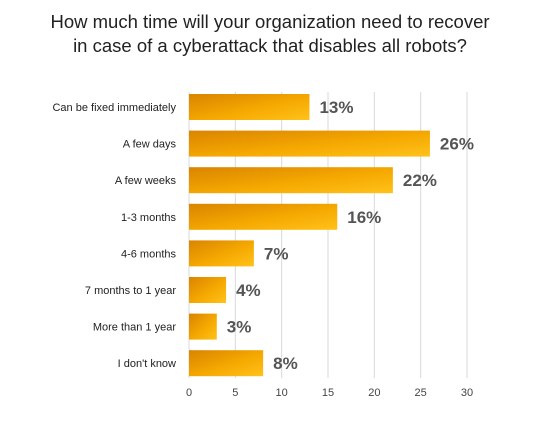 The height and width of the screenshot is (424, 540). I want to click on value-label: 26%, so click(457, 144).